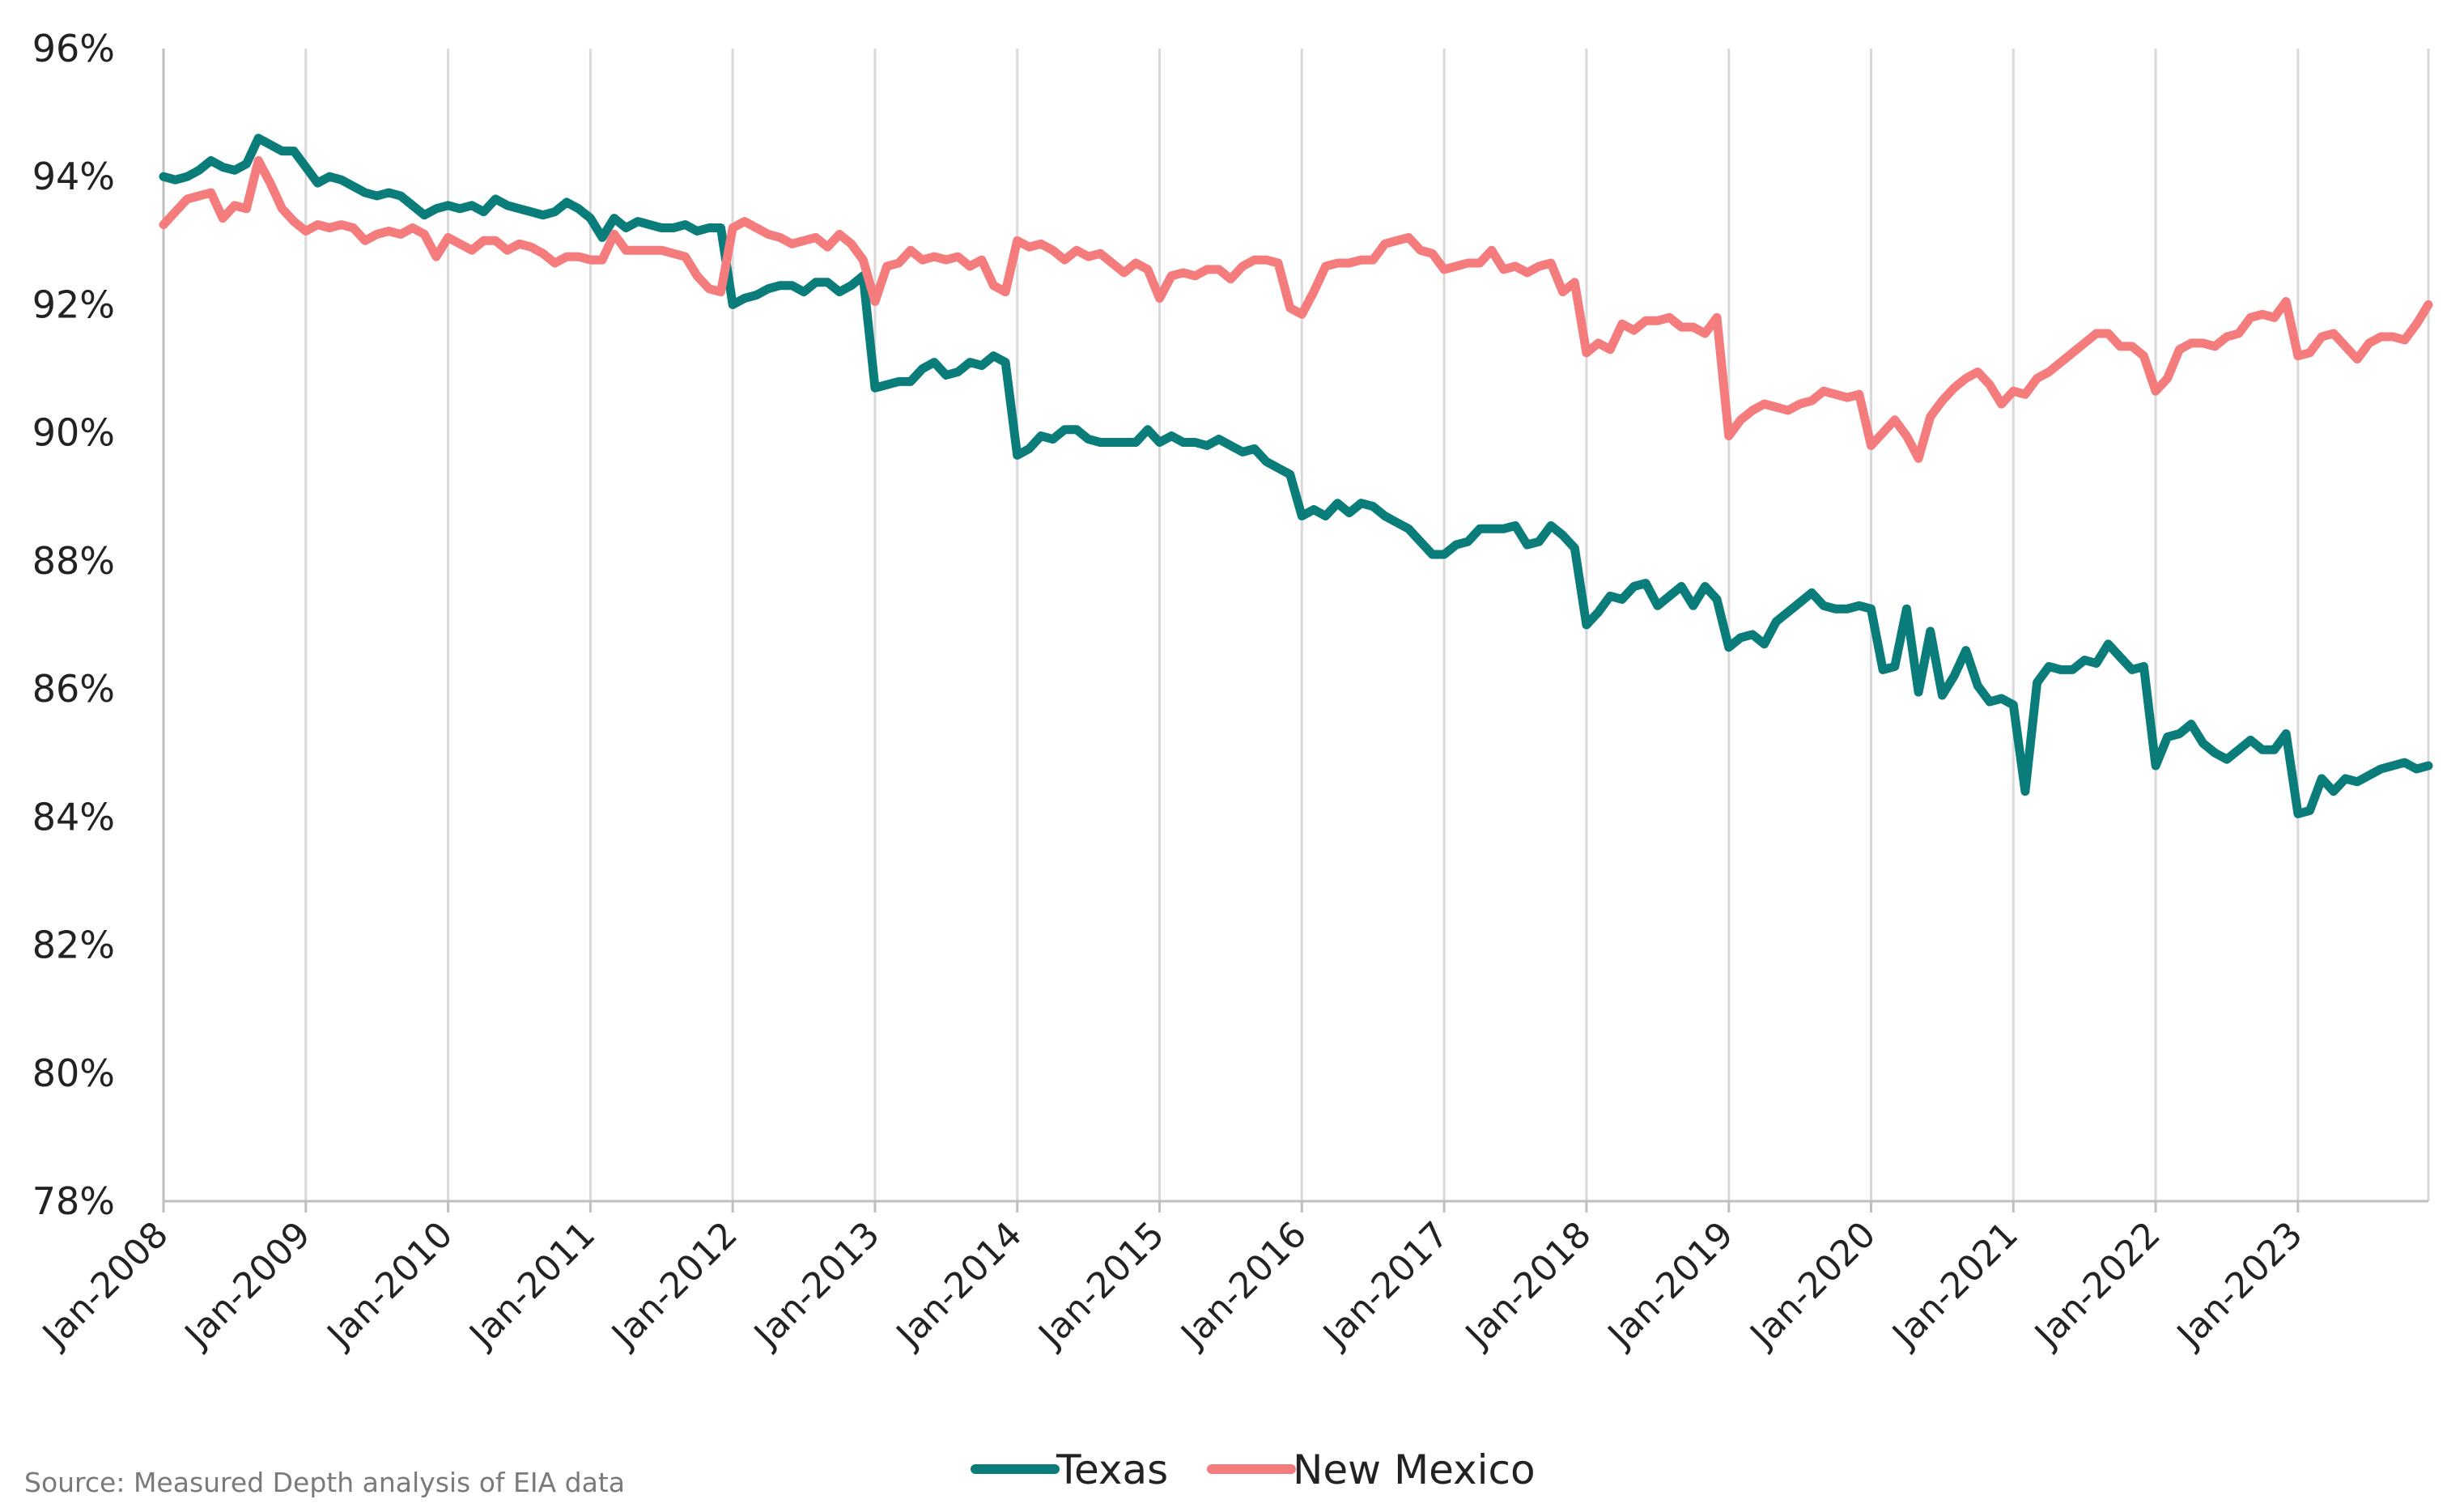 The height and width of the screenshot is (1512, 2464). Describe the element at coordinates (74, 1073) in the screenshot. I see `y-tick-label: 80%` at that location.